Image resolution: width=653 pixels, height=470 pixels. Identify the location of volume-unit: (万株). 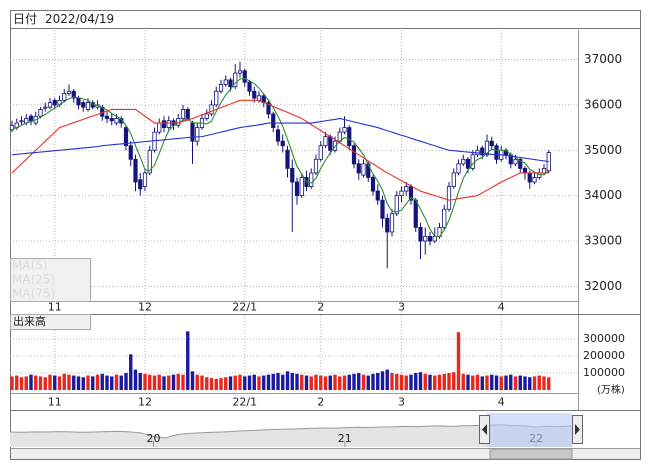
(611, 389).